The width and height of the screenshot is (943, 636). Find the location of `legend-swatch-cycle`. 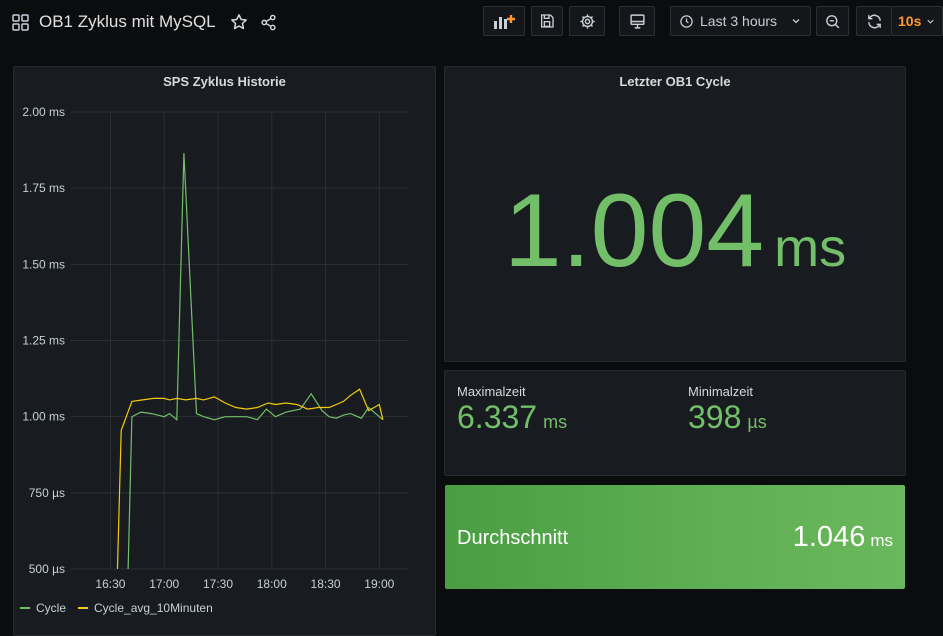

legend-swatch-cycle is located at coordinates (25, 608).